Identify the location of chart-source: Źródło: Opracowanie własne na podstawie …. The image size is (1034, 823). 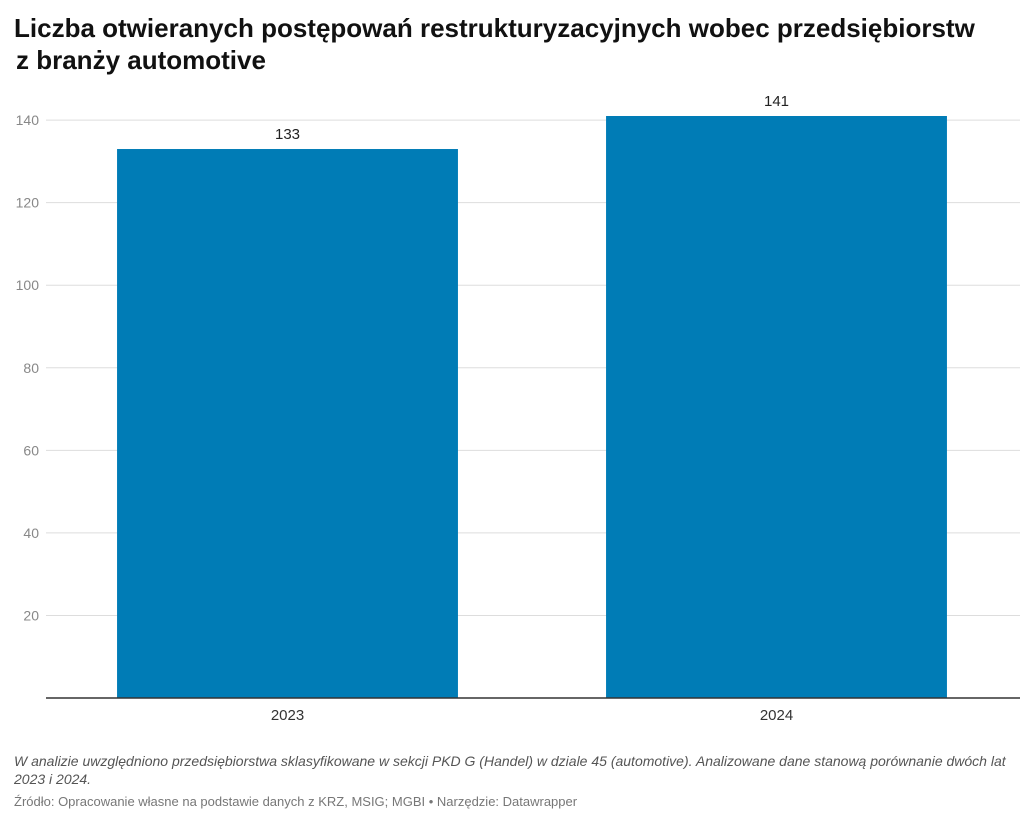
(296, 801).